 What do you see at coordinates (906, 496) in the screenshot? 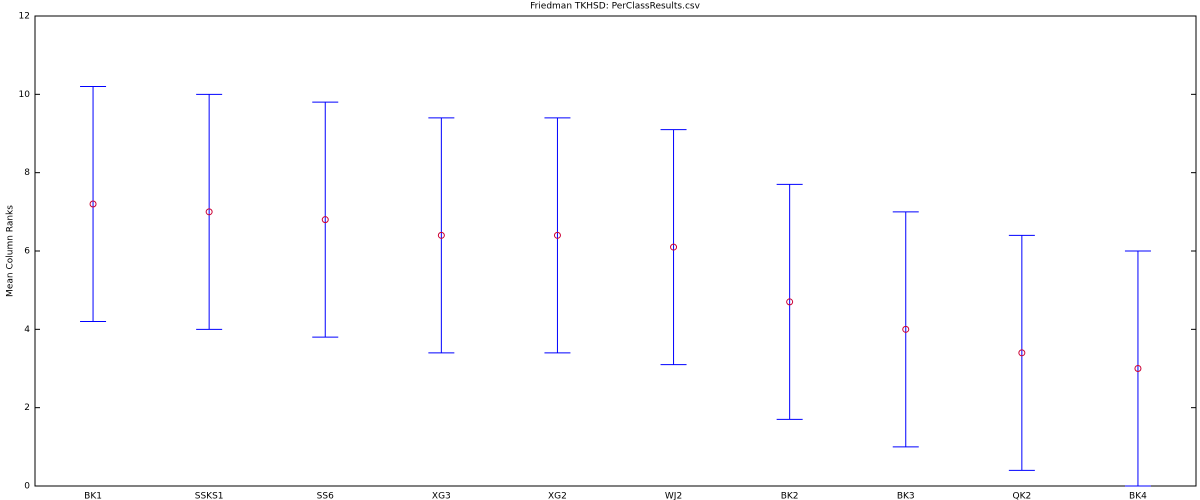
I see `x-tick-label: BK3` at bounding box center [906, 496].